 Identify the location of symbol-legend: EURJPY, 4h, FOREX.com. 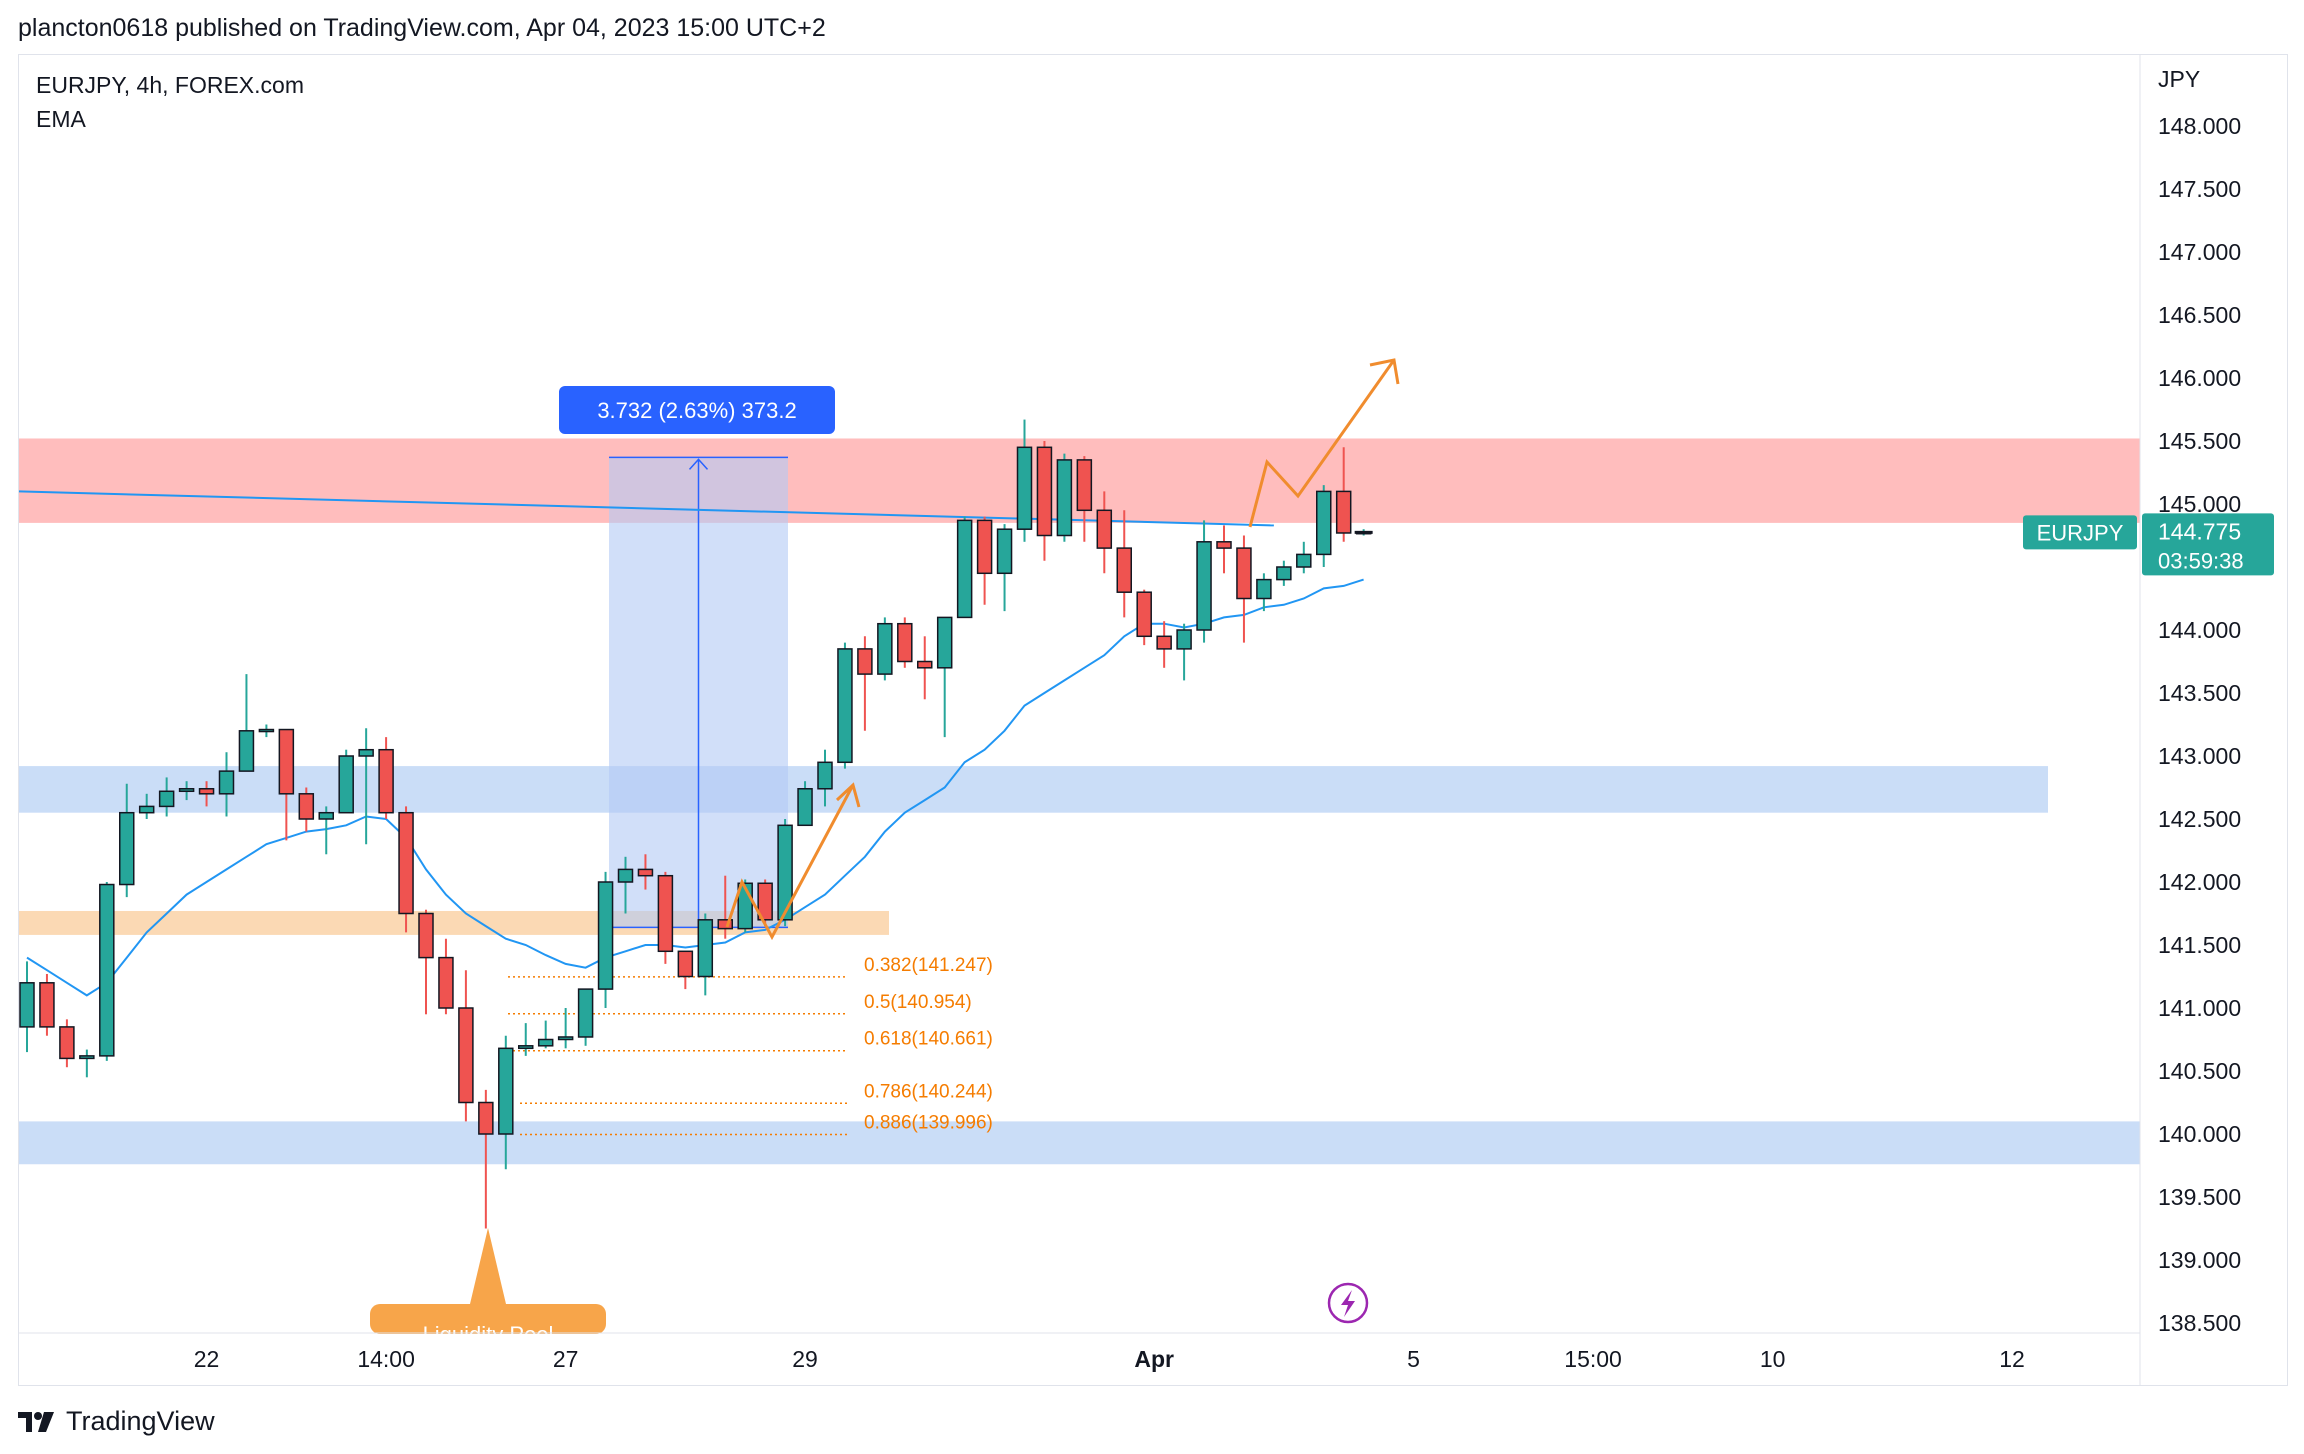
(170, 85).